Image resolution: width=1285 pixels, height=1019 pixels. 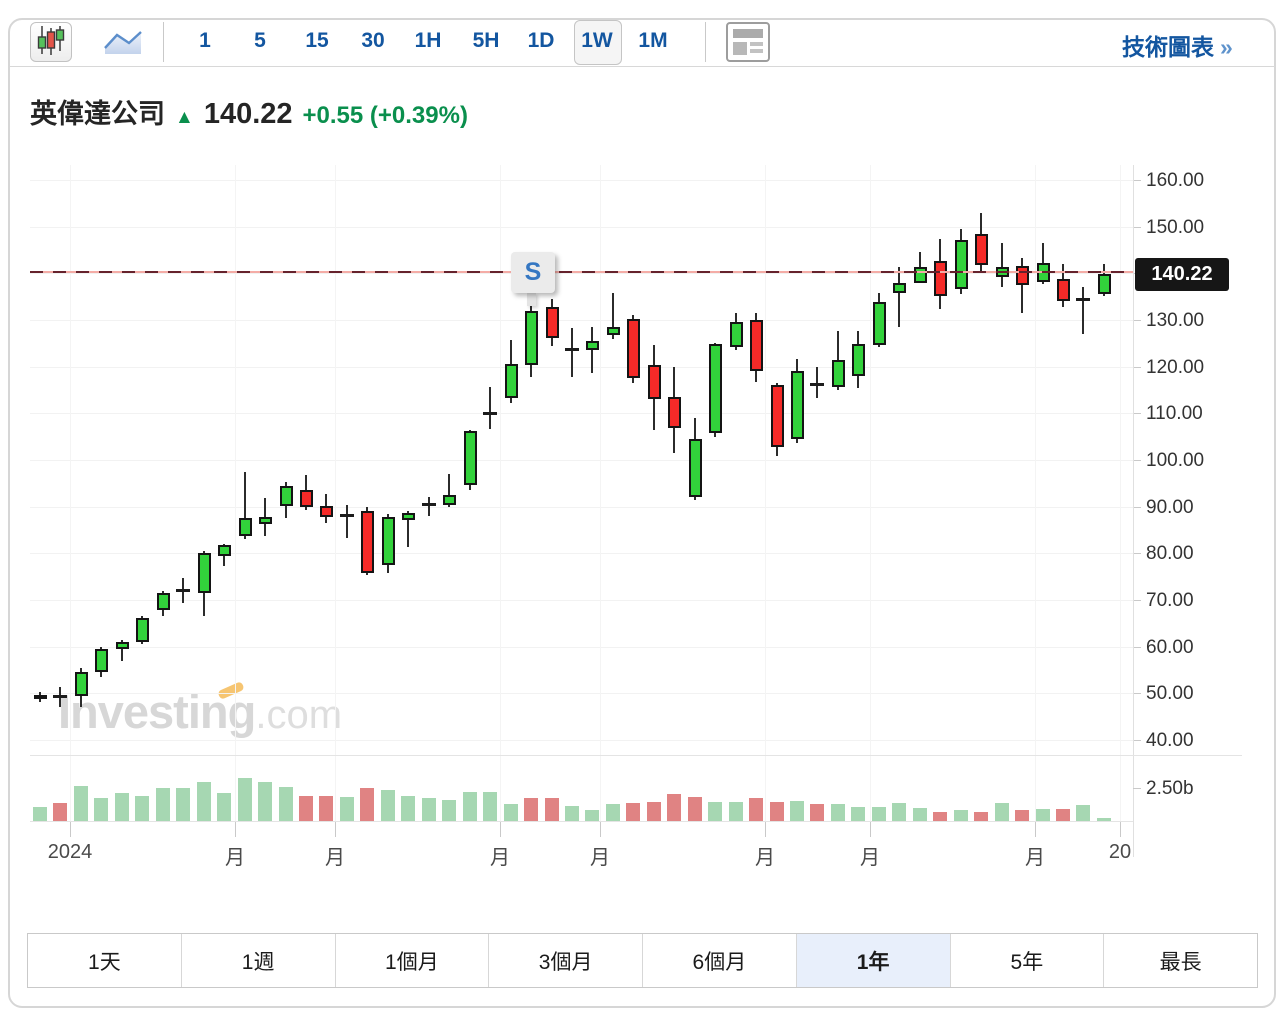 I want to click on period-5years: 5年, so click(x=1028, y=960).